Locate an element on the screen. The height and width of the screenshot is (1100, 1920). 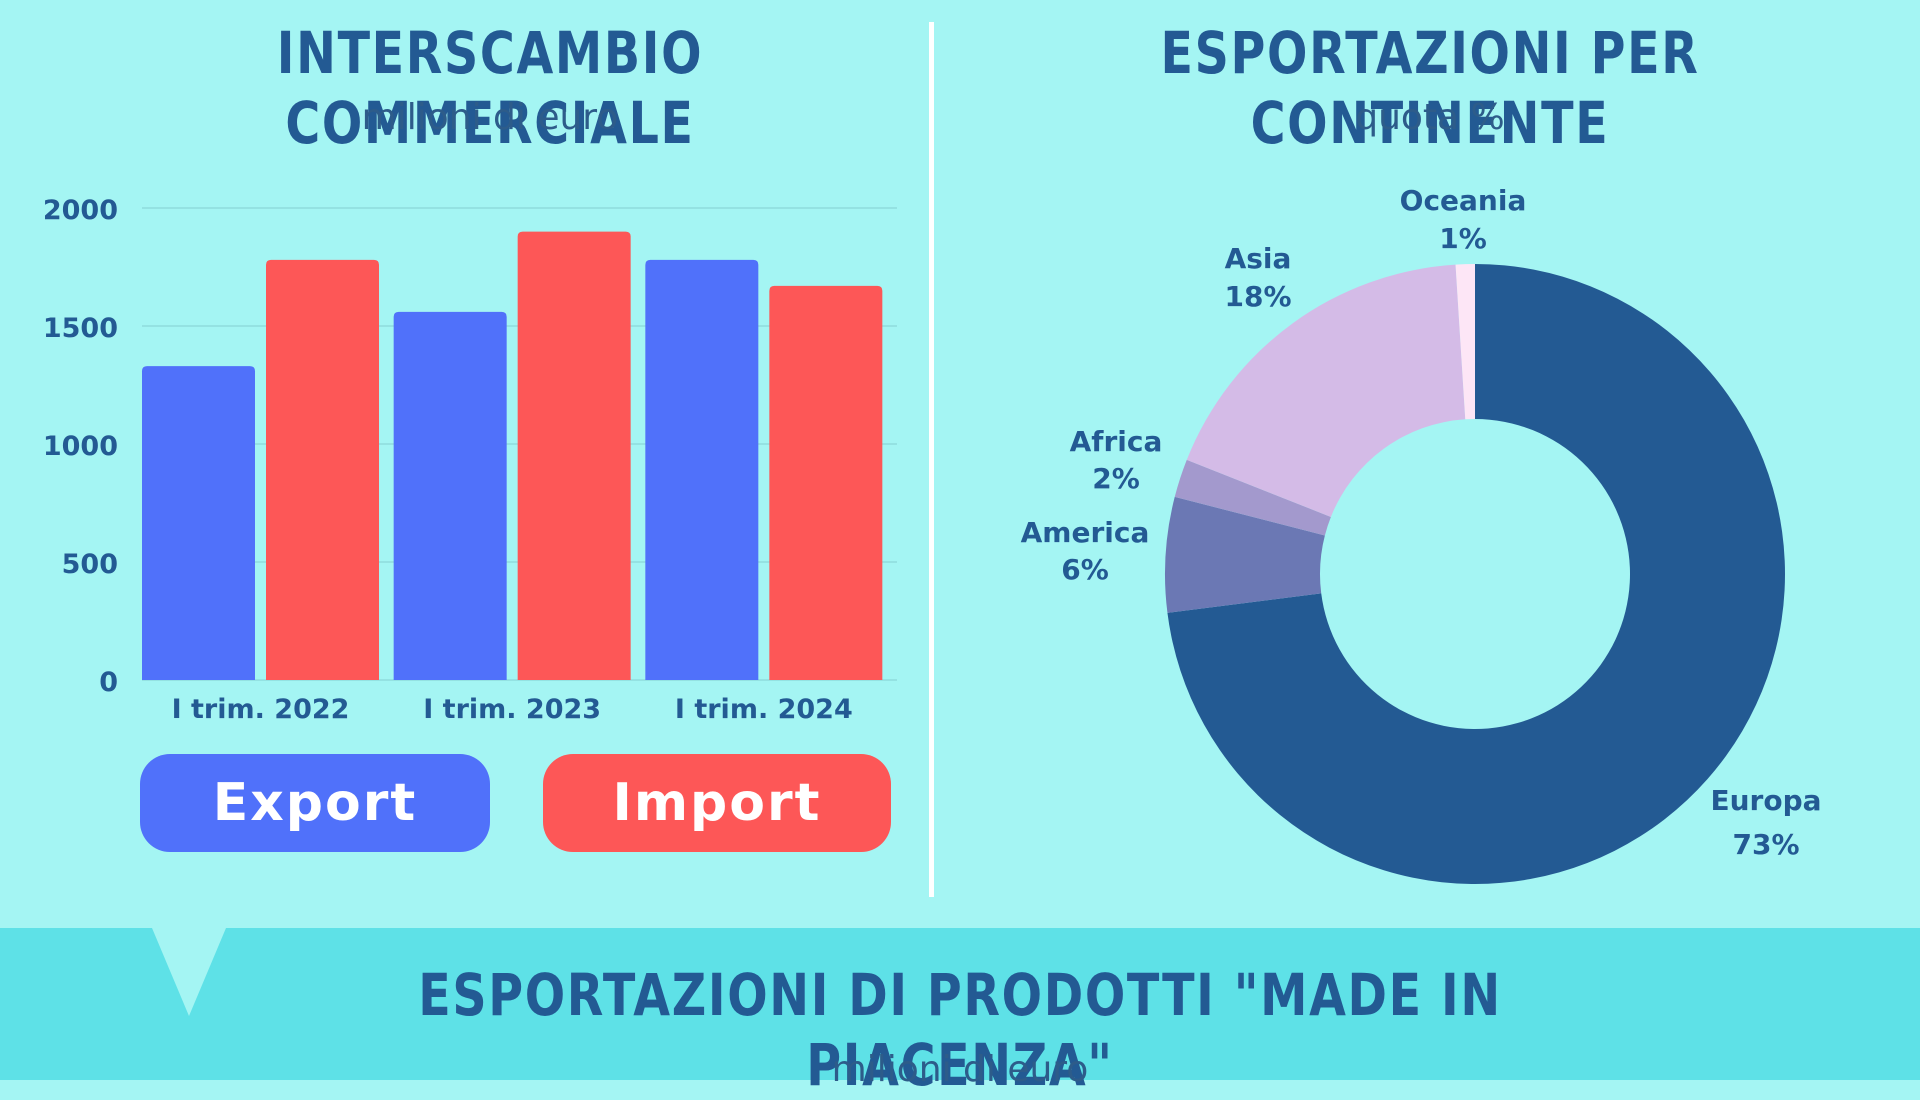
slice-label-oceania: Oceania is located at coordinates (1463, 200).